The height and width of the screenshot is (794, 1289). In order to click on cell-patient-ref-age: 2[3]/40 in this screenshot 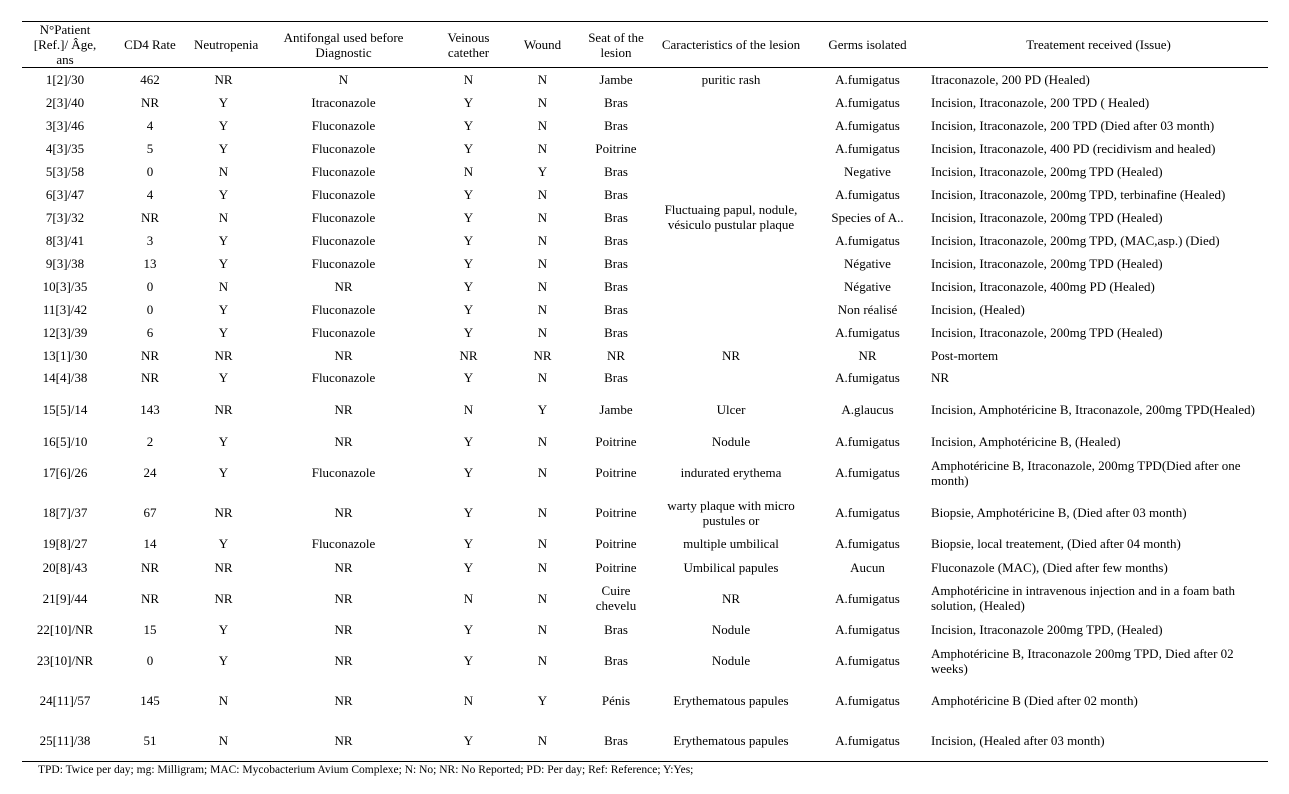, I will do `click(65, 102)`.